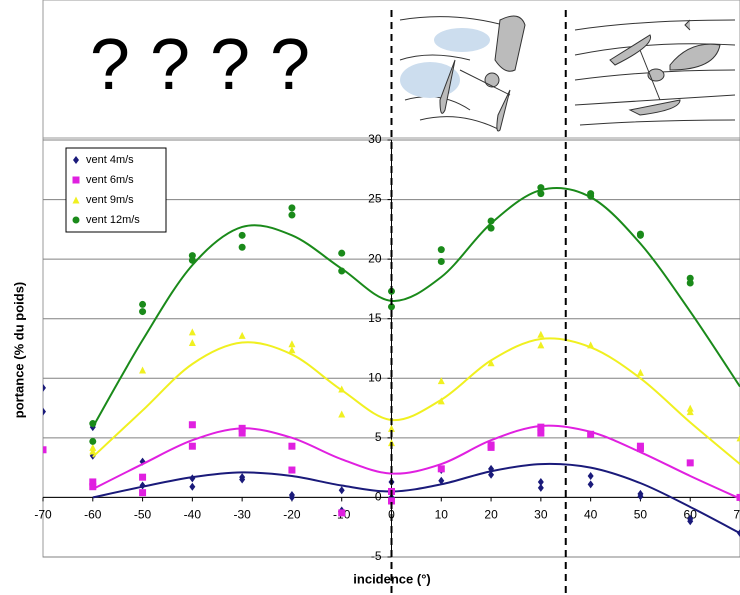 Image resolution: width=740 pixels, height=595 pixels. What do you see at coordinates (93, 515) in the screenshot?
I see `x-tick-label: -60` at bounding box center [93, 515].